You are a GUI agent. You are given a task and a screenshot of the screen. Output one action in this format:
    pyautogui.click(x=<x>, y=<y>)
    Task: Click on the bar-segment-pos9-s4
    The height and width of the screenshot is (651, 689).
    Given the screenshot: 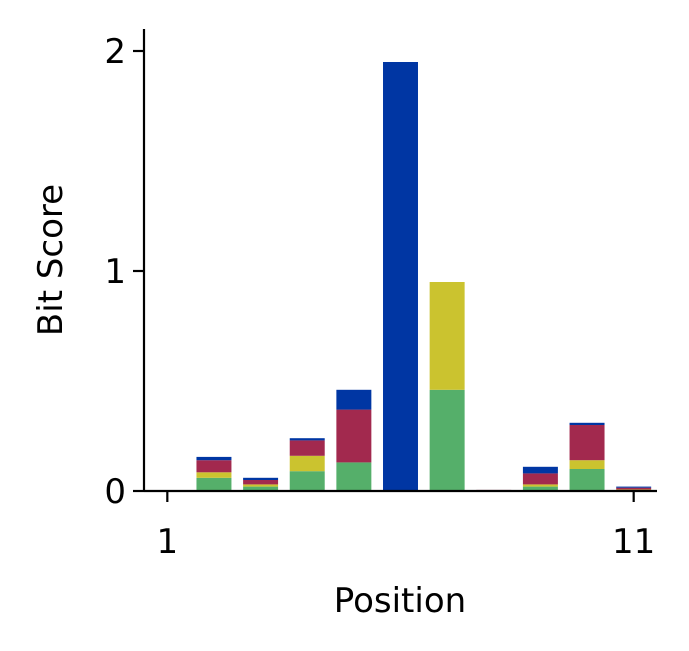 What is the action you would take?
    pyautogui.click(x=540, y=470)
    